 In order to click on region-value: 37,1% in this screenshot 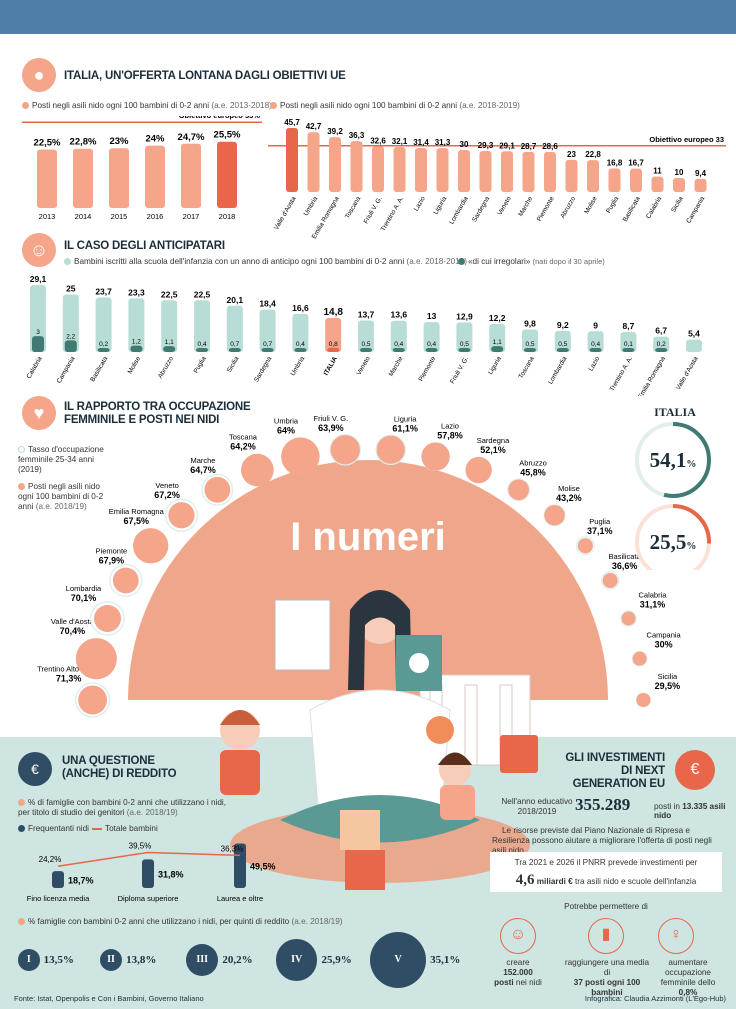, I will do `click(600, 531)`.